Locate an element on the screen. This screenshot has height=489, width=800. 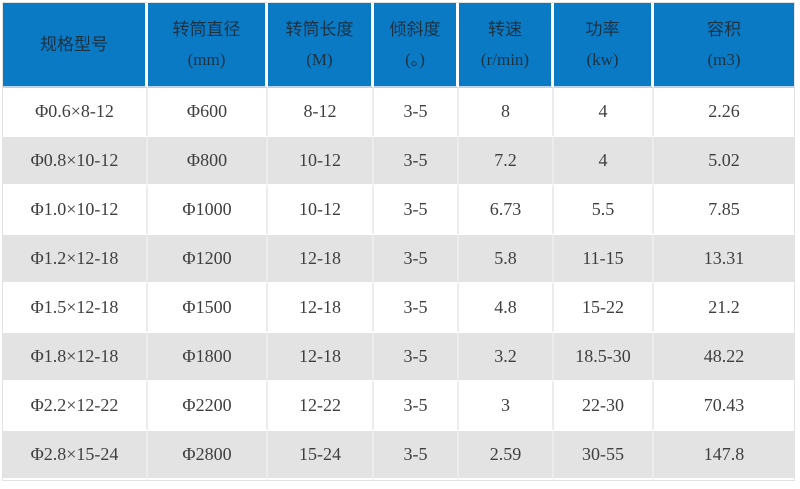
header-unit: (m3) is located at coordinates (724, 59).